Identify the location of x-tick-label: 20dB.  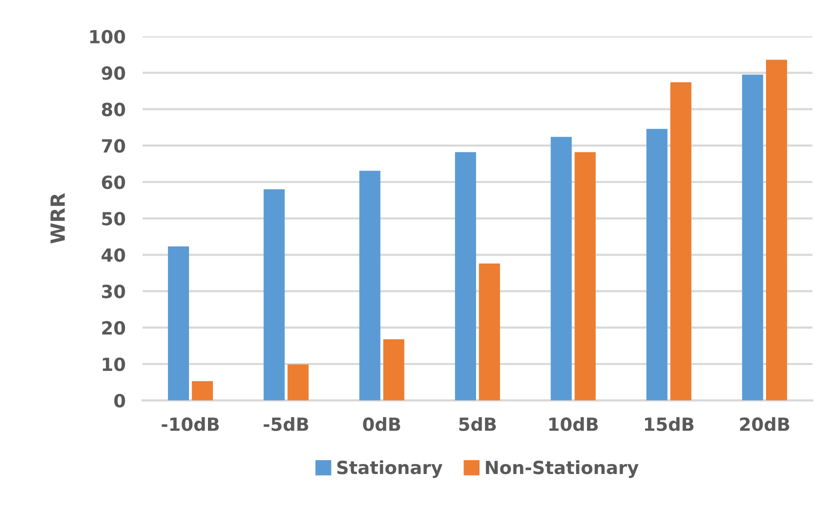
(765, 424).